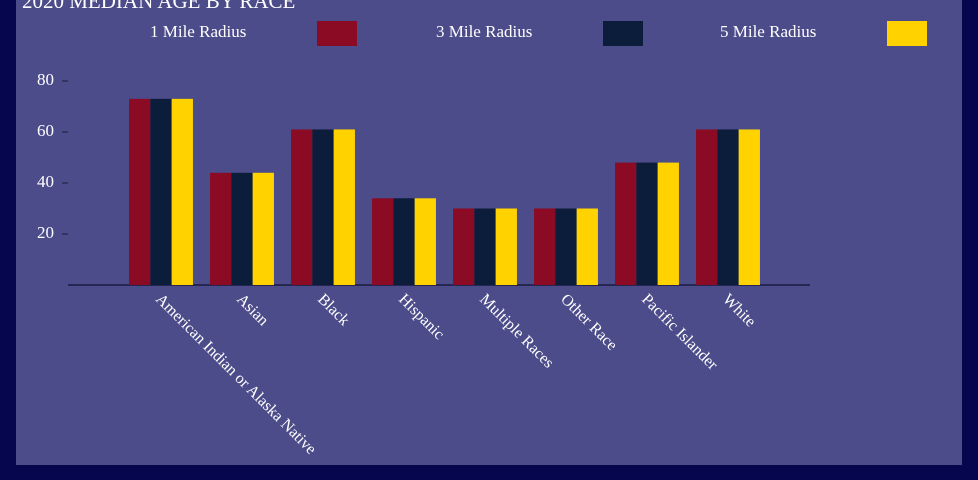 The image size is (978, 480). I want to click on y-tick-label: 60, so click(45, 130).